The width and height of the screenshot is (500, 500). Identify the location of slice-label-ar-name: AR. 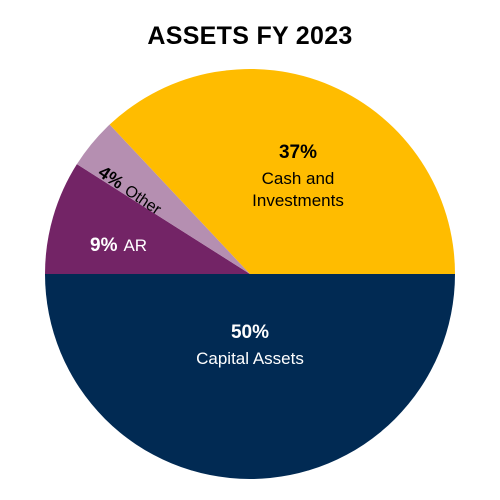
(135, 245).